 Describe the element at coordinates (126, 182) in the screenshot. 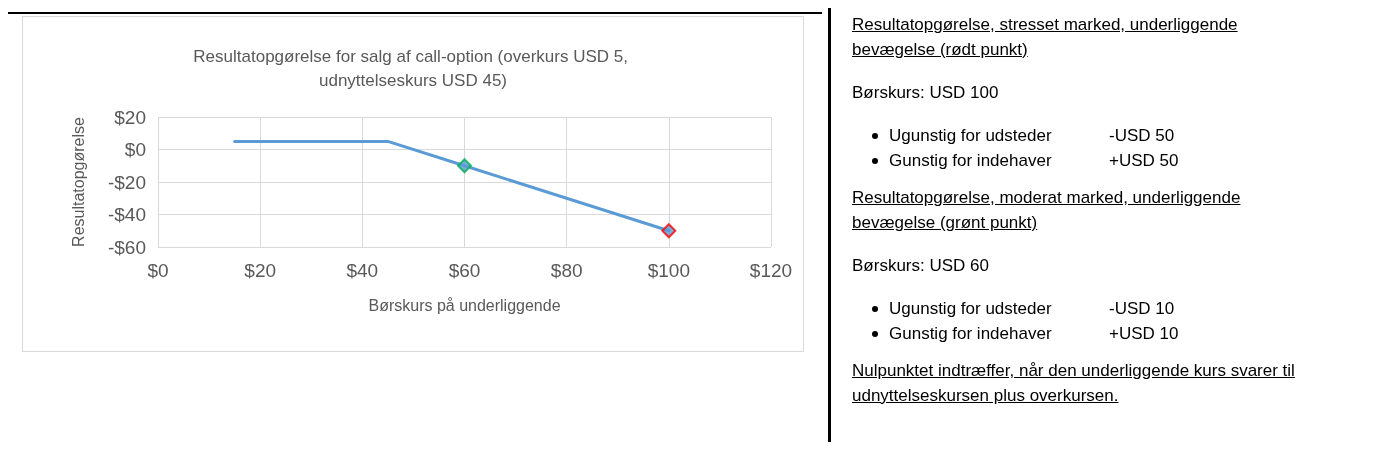

I see `y-tick-label: -$20` at that location.